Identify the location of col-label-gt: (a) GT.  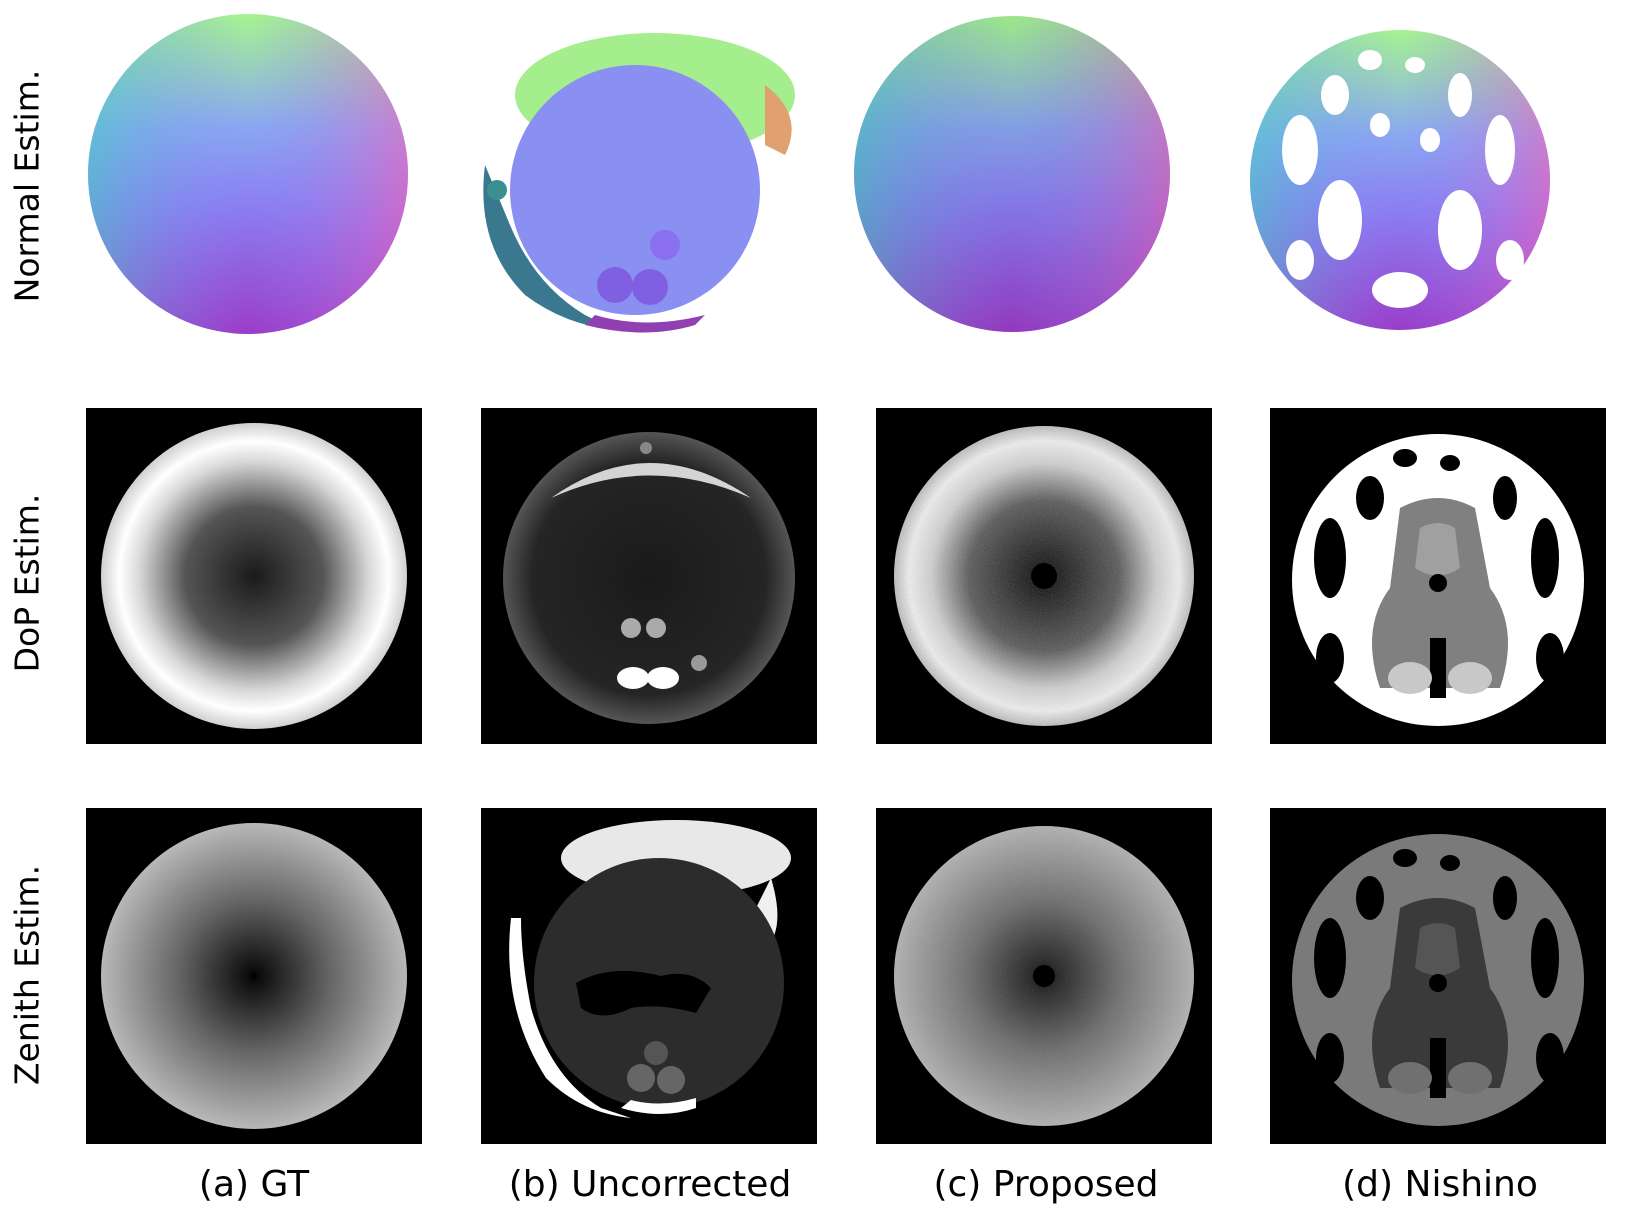
(254, 1184).